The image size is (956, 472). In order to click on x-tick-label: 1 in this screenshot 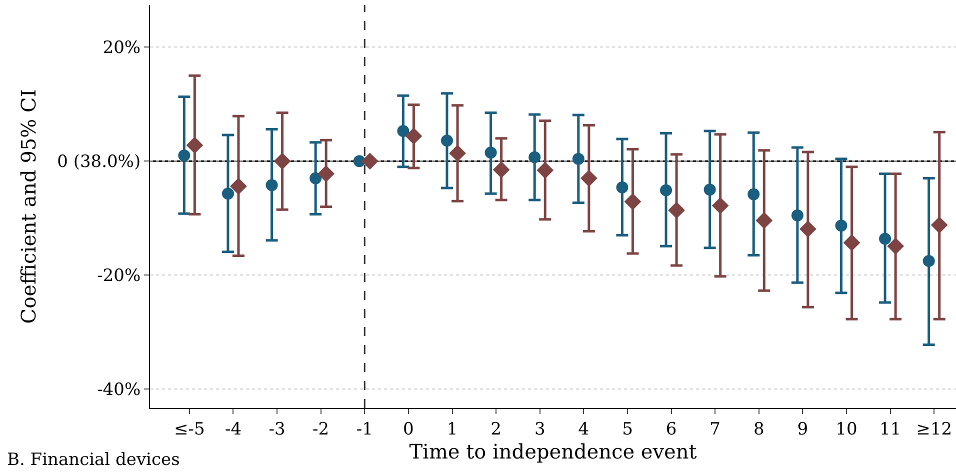, I will do `click(452, 429)`.